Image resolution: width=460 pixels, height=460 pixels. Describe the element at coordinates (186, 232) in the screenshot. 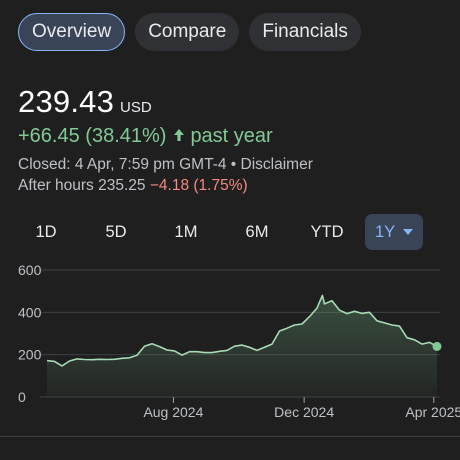

I see `range-1m: 1M` at that location.